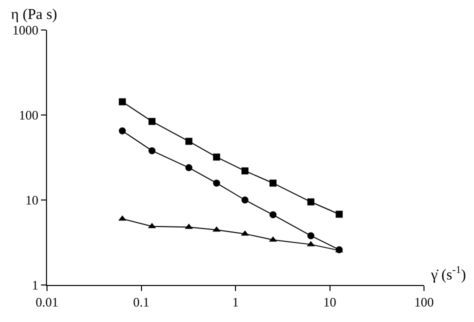 This screenshot has height=322, width=474. I want to click on x-axis-title: γ̇ (s$^{-1}$), so click(448, 274).